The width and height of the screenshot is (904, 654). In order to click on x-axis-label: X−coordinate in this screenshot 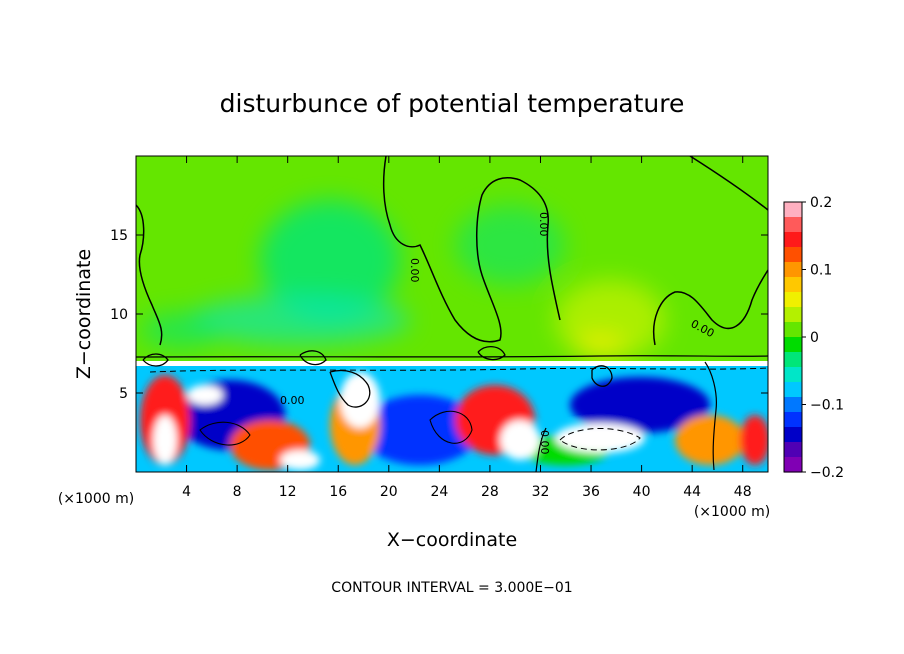, I will do `click(452, 540)`.